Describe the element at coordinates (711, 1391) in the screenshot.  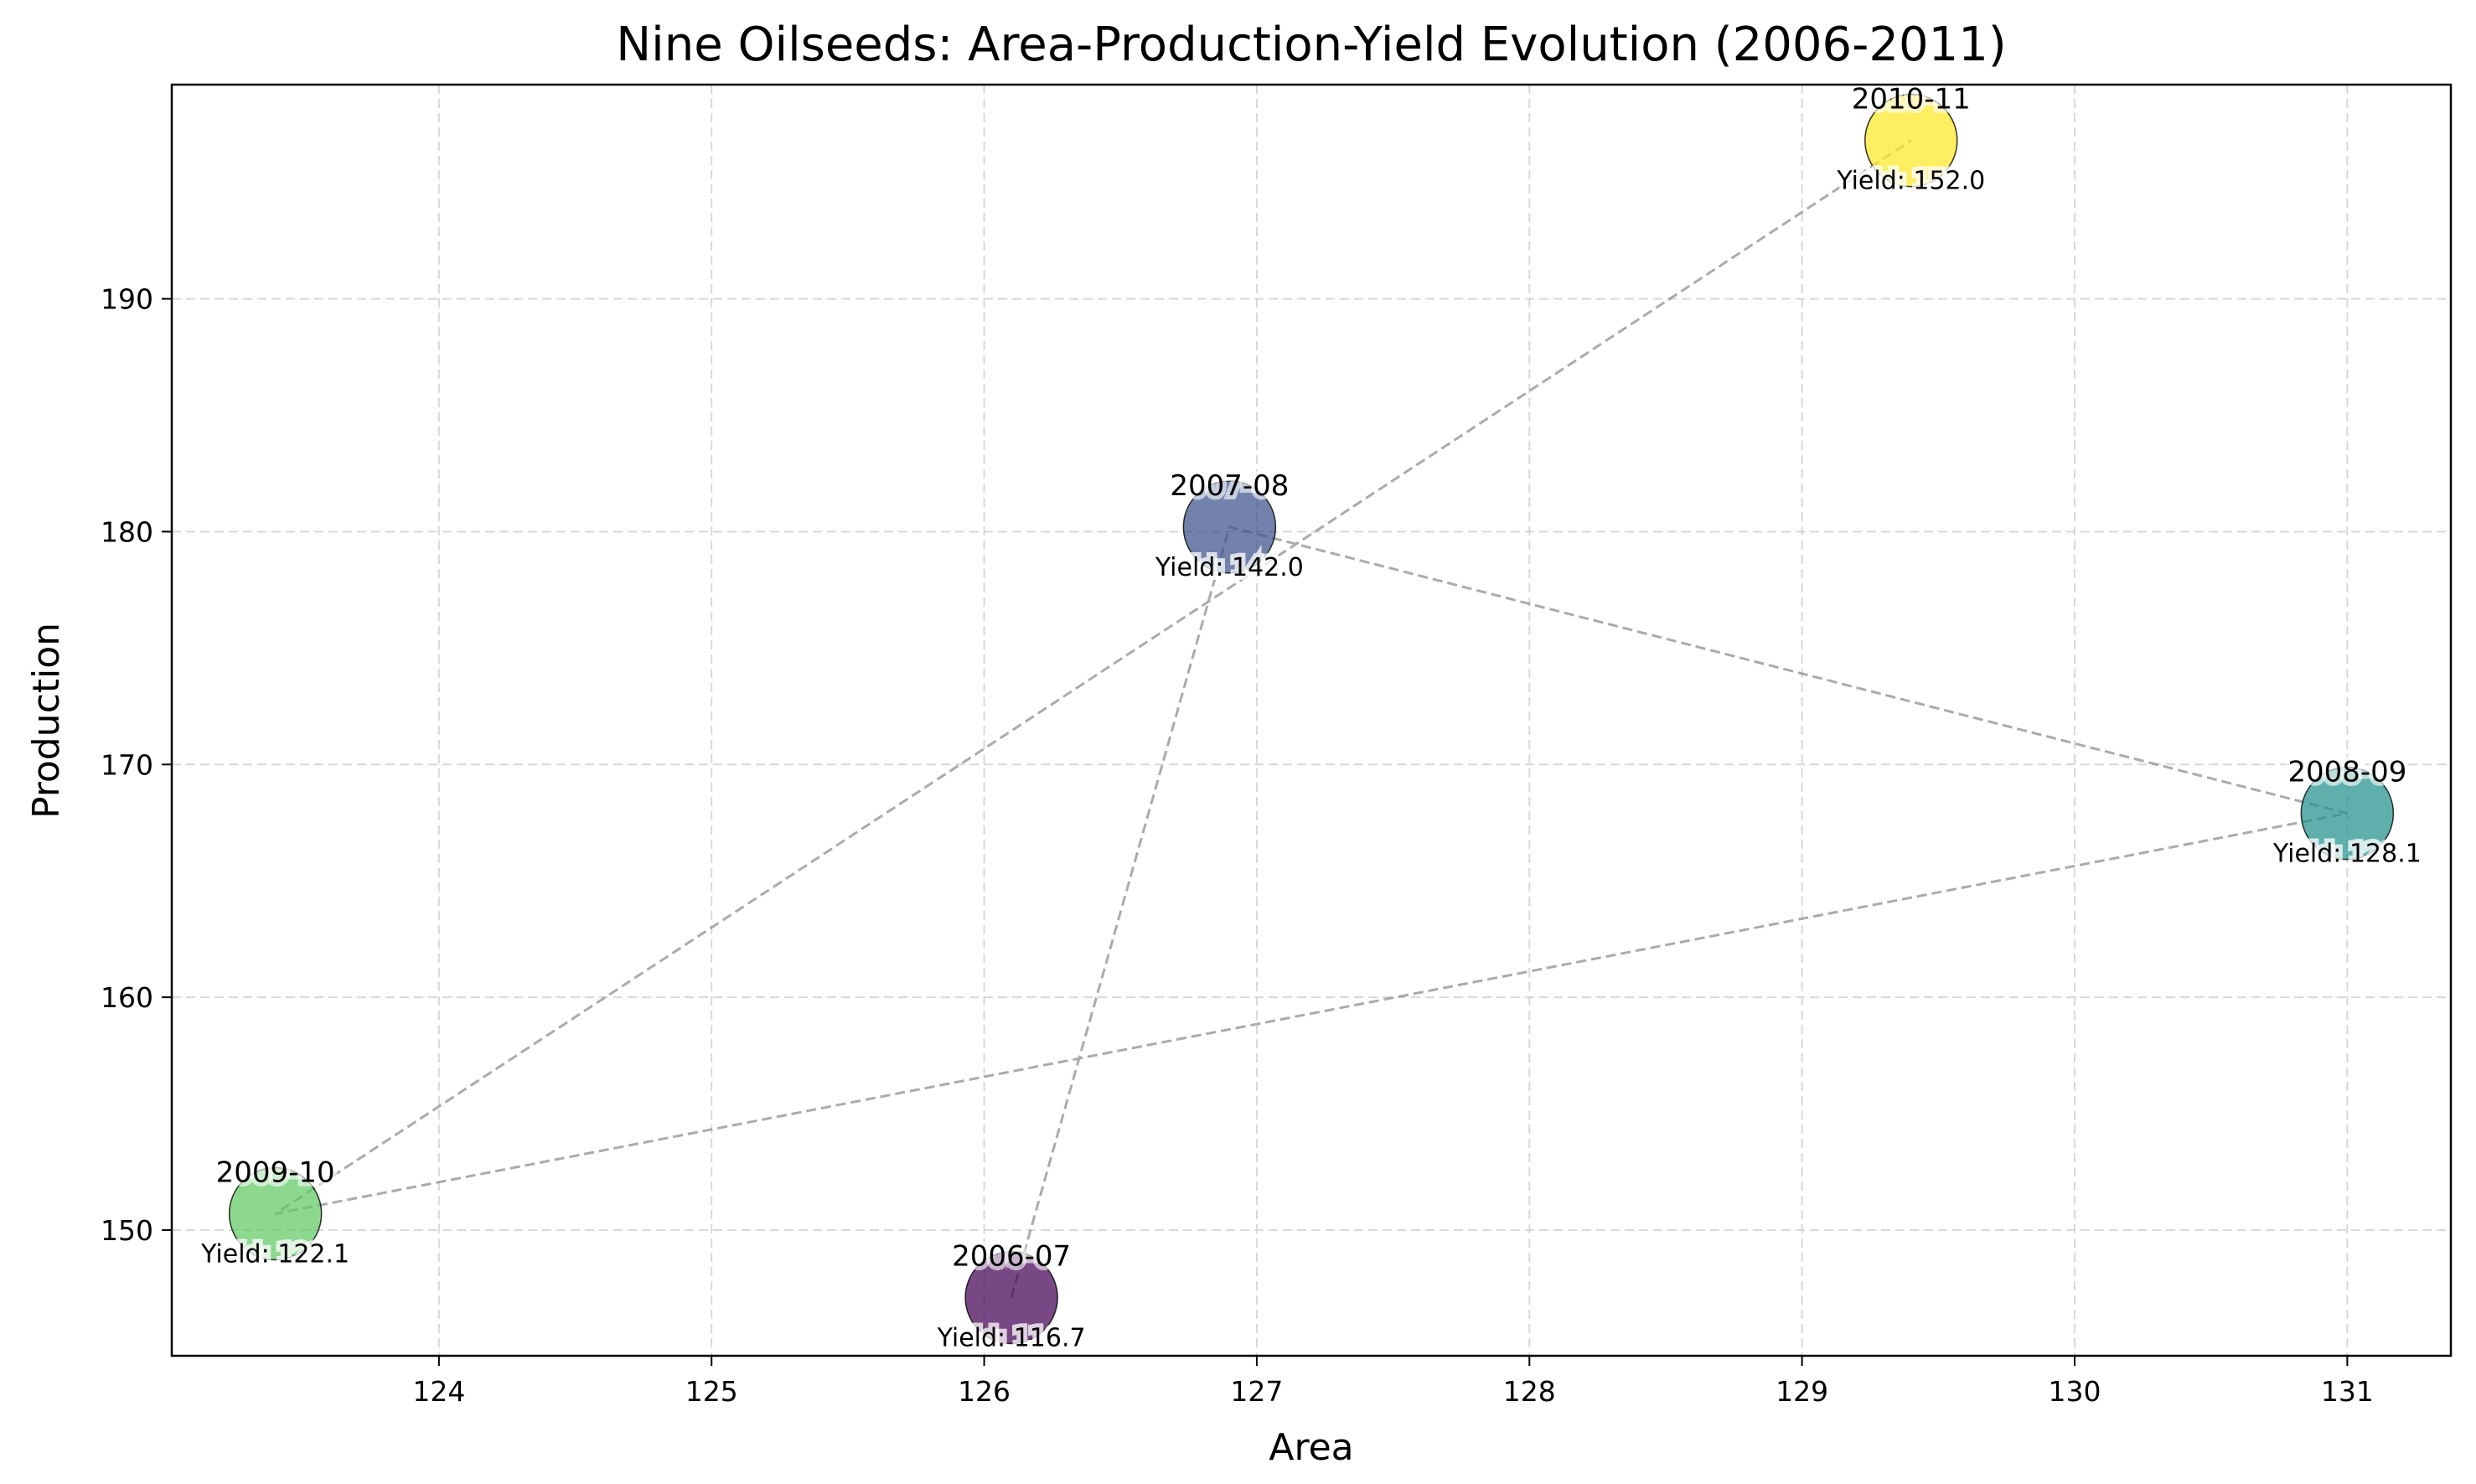
I see `x-tick-label: 125` at that location.